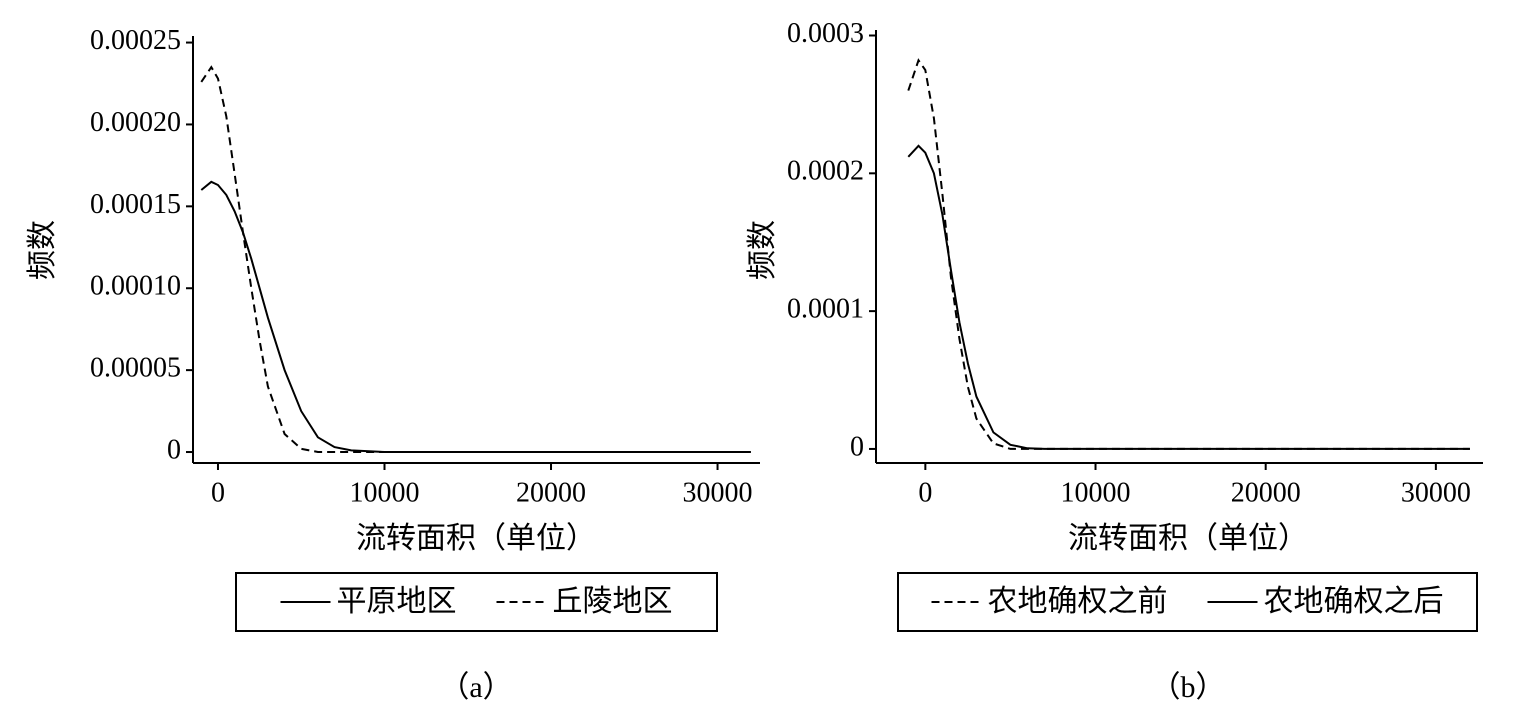 This screenshot has height=722, width=1522. What do you see at coordinates (135, 204) in the screenshot?
I see `y-tick-label: 0.00015` at bounding box center [135, 204].